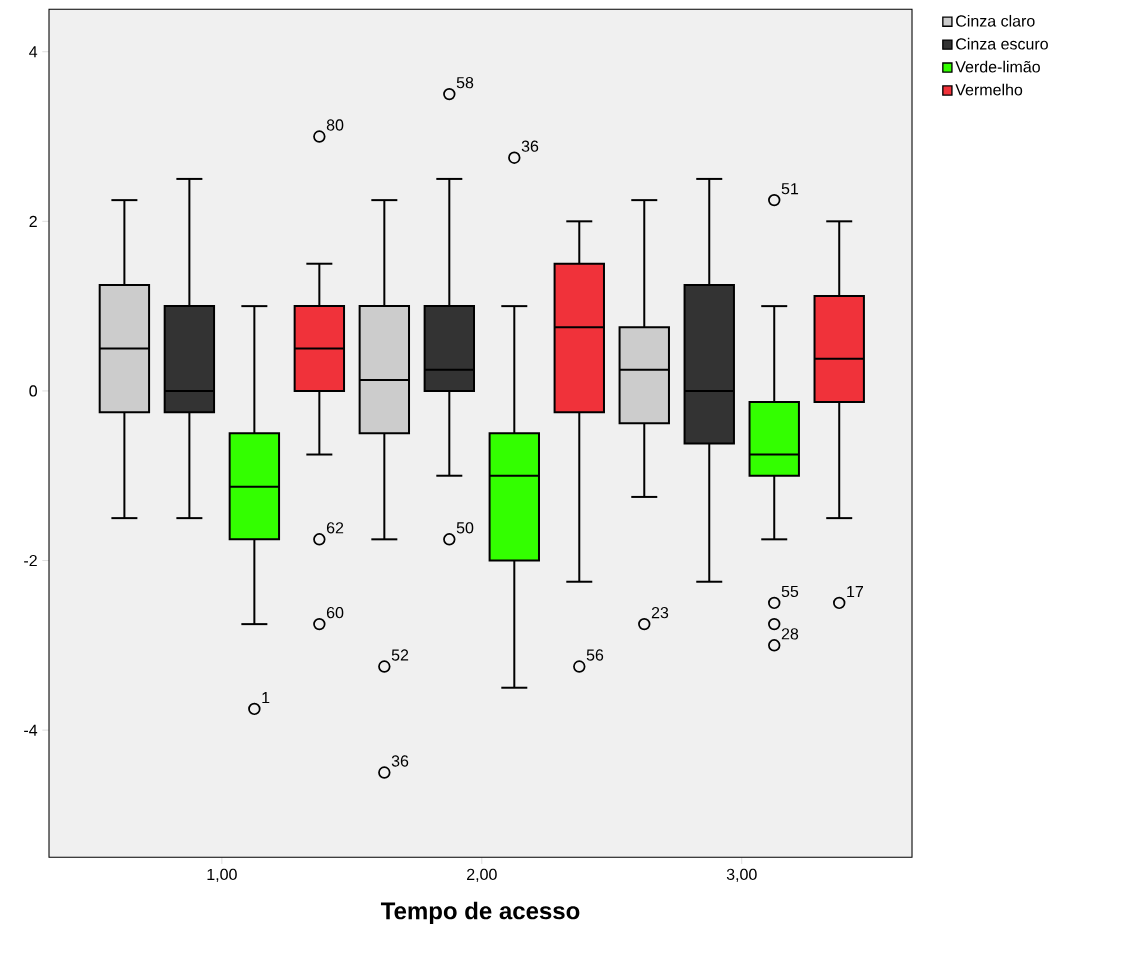 The width and height of the screenshot is (1144, 953). Describe the element at coordinates (400, 655) in the screenshot. I see `annotation: 52` at that location.